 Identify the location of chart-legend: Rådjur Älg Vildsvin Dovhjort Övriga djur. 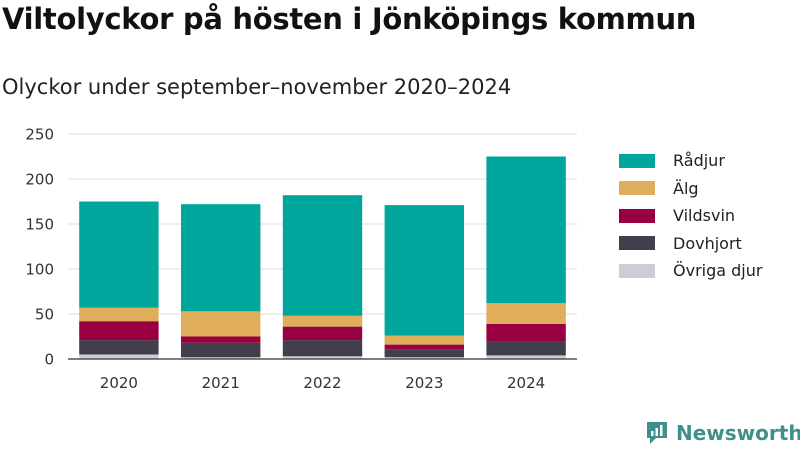
(690, 216).